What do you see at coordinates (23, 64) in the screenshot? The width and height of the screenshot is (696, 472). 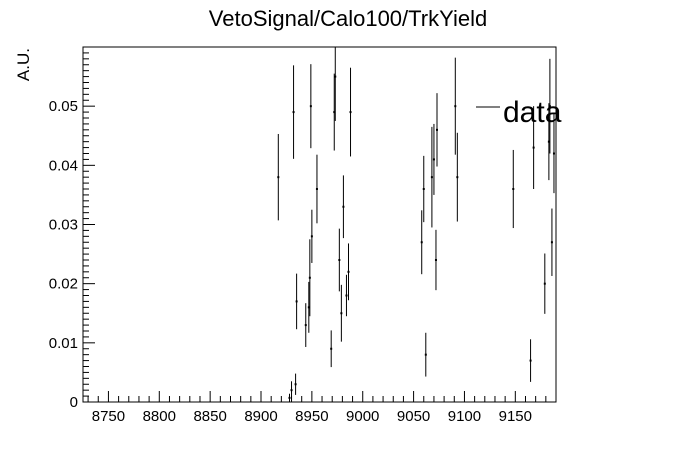 I see `y-axis-label: A.U.` at bounding box center [23, 64].